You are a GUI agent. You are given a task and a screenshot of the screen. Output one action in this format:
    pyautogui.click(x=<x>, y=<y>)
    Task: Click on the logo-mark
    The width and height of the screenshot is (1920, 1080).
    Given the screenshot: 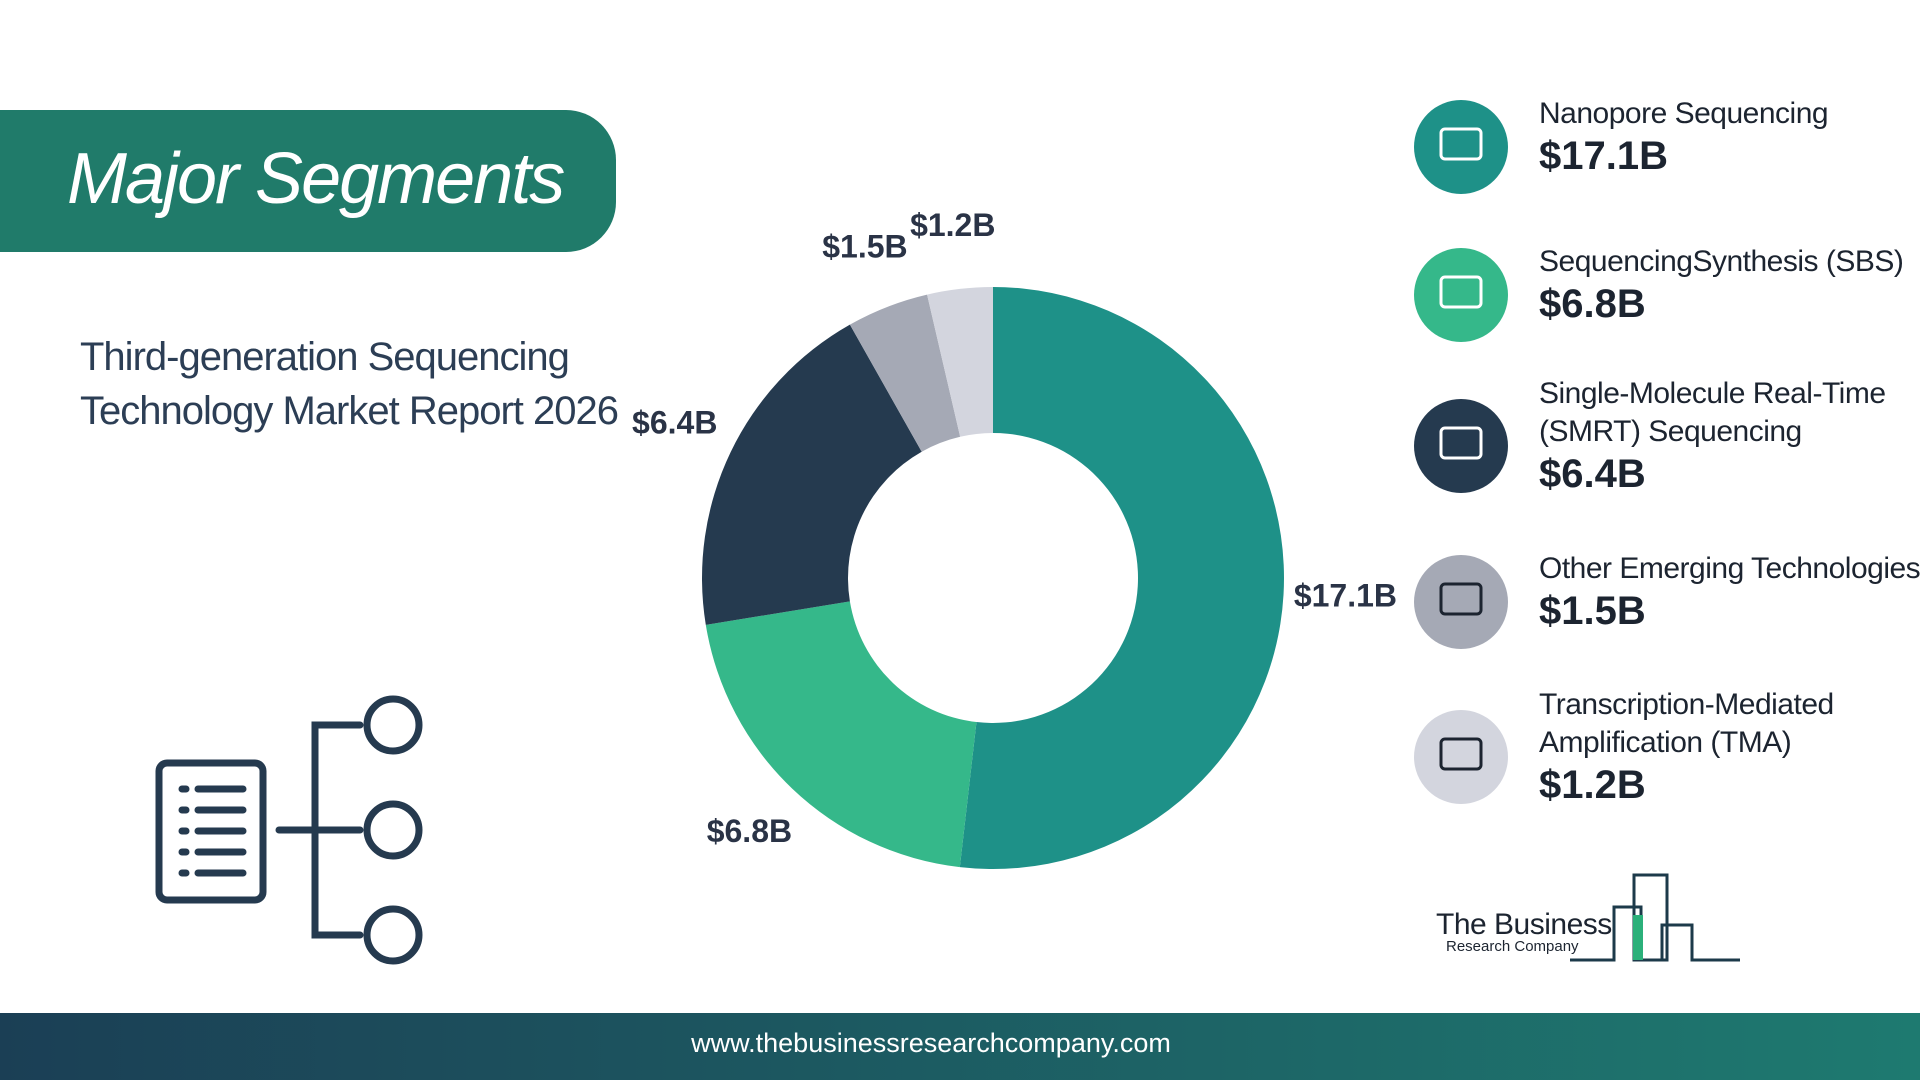 What is the action you would take?
    pyautogui.click(x=1655, y=917)
    